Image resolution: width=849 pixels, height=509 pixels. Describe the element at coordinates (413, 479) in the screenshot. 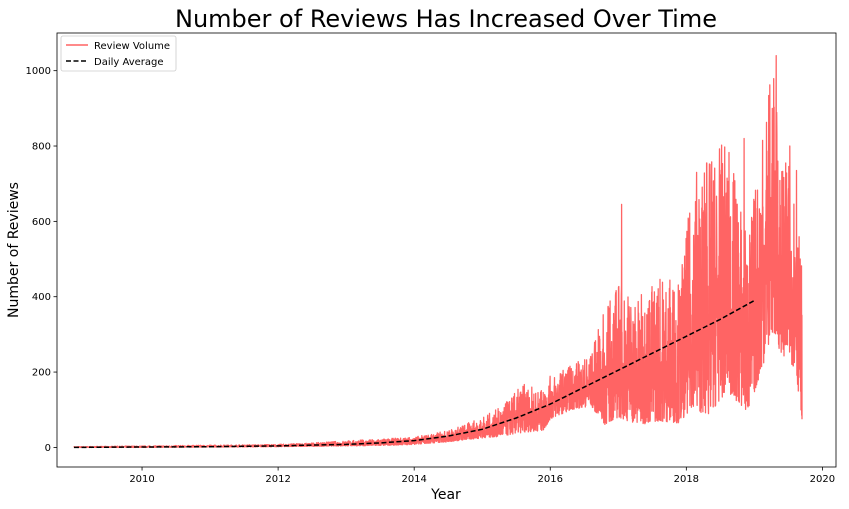

I see `x-tick-label-2014: 2014` at that location.